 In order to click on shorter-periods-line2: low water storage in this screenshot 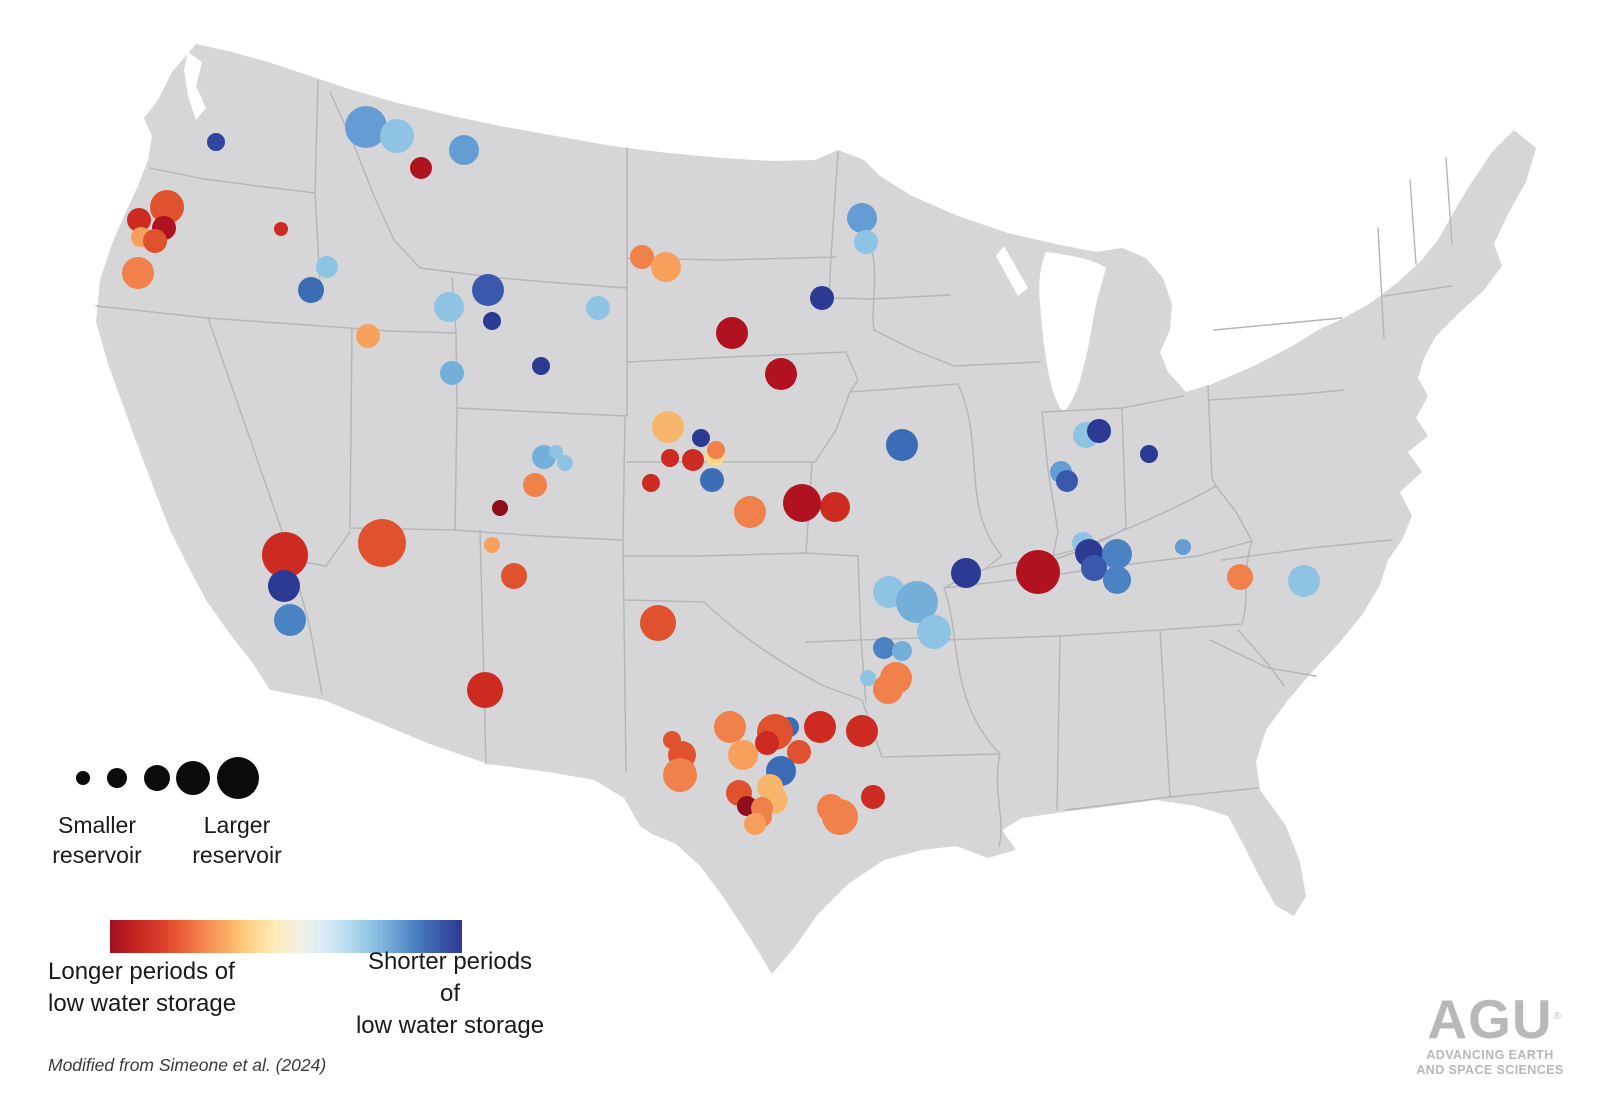, I will do `click(450, 1025)`.